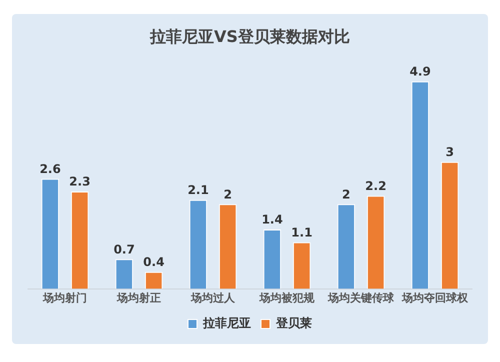 The width and height of the screenshot is (500, 362). What do you see at coordinates (124, 249) in the screenshot?
I see `data-label: 0.7` at bounding box center [124, 249].